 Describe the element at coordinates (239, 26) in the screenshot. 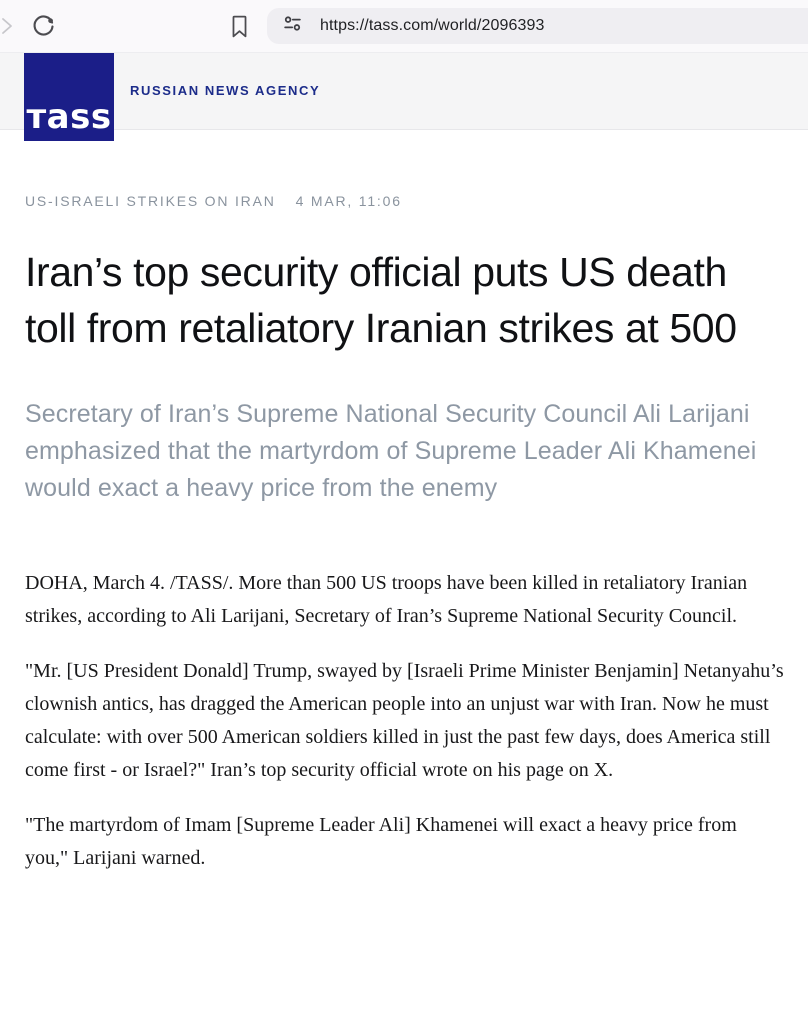

I see `bookmark-icon` at that location.